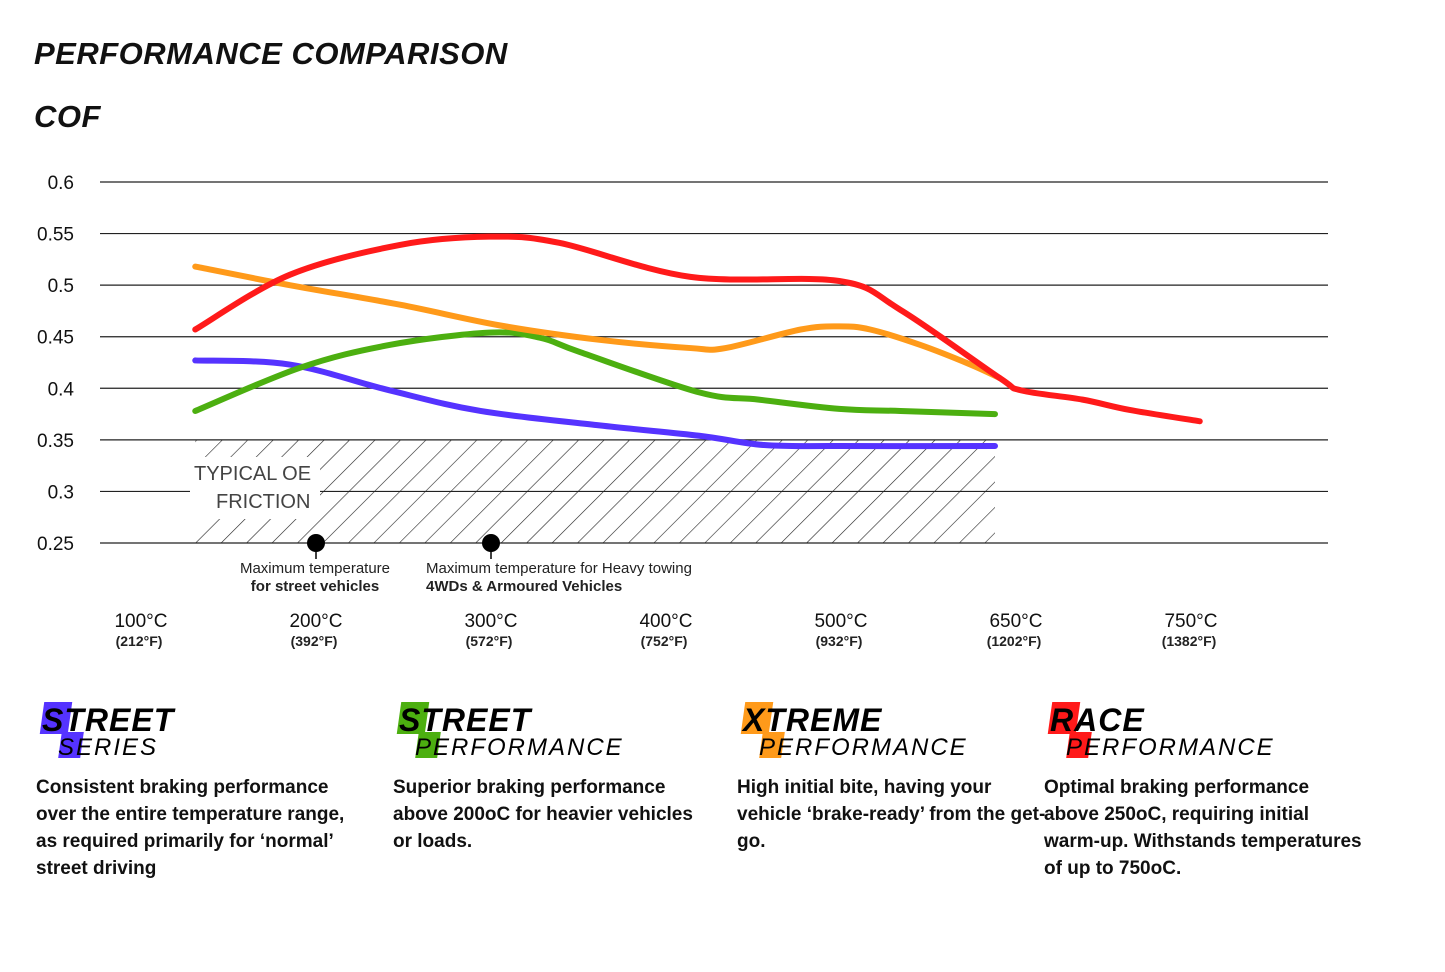 This screenshot has height=972, width=1445. Describe the element at coordinates (840, 621) in the screenshot. I see `x-tick-label: 500°C` at that location.